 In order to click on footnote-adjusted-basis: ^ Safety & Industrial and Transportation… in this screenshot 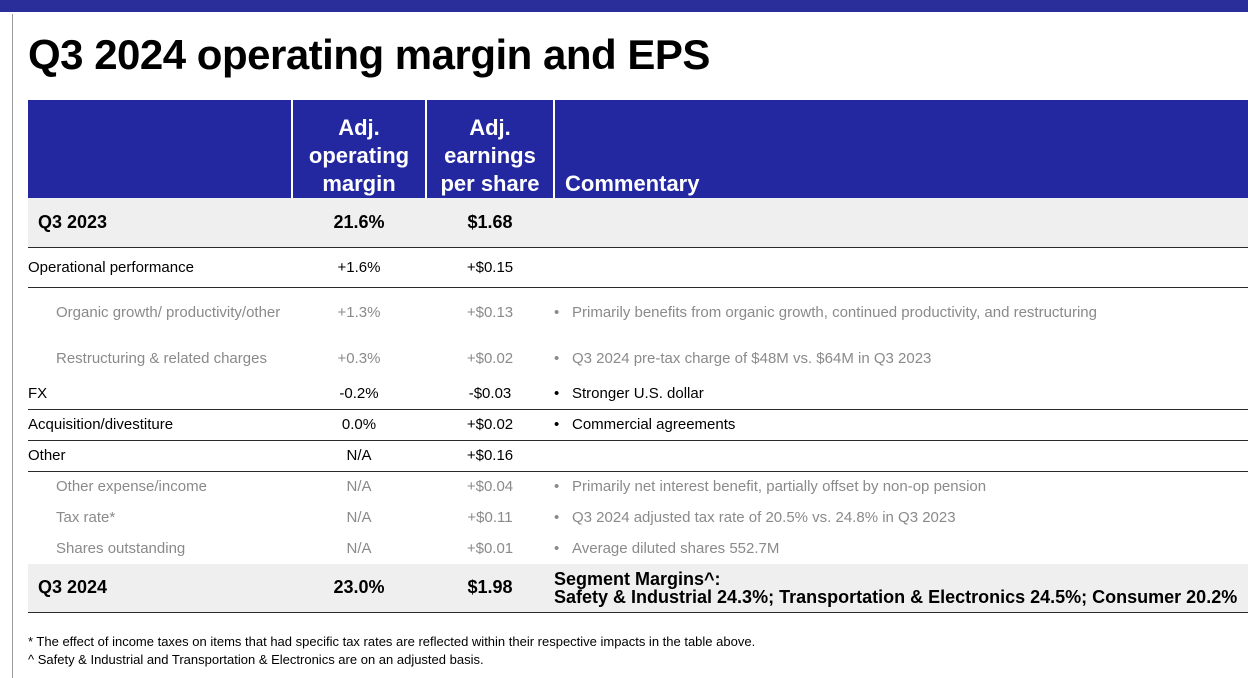, I will do `click(256, 659)`.